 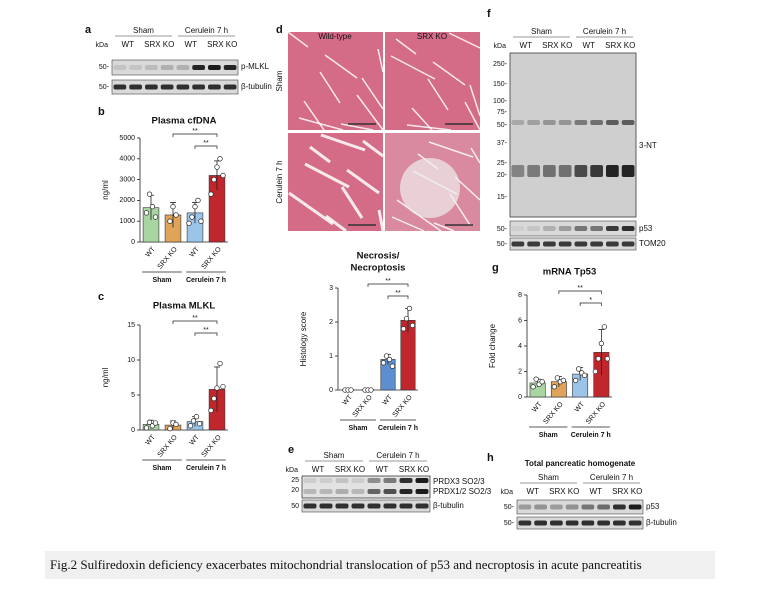 I want to click on caption-box, so click(x=380, y=565).